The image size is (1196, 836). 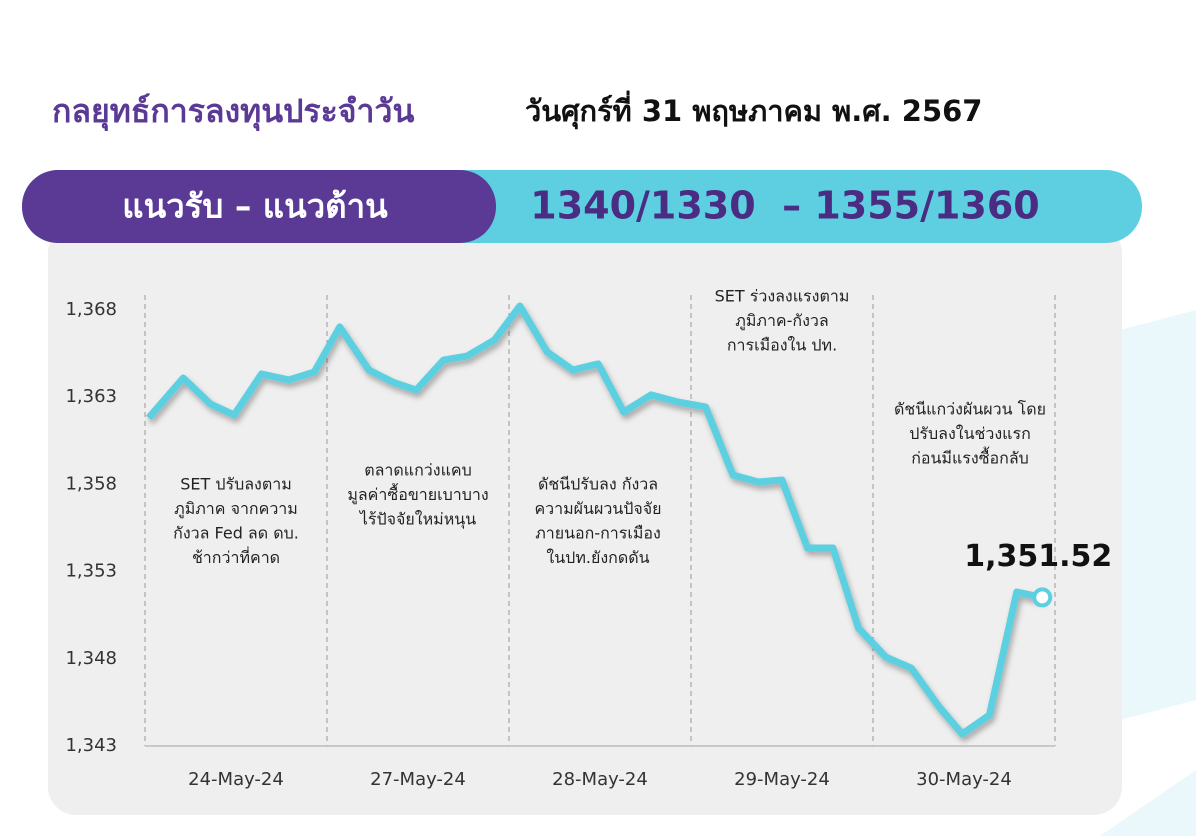 I want to click on value-label: 1,351.52, so click(x=1038, y=556).